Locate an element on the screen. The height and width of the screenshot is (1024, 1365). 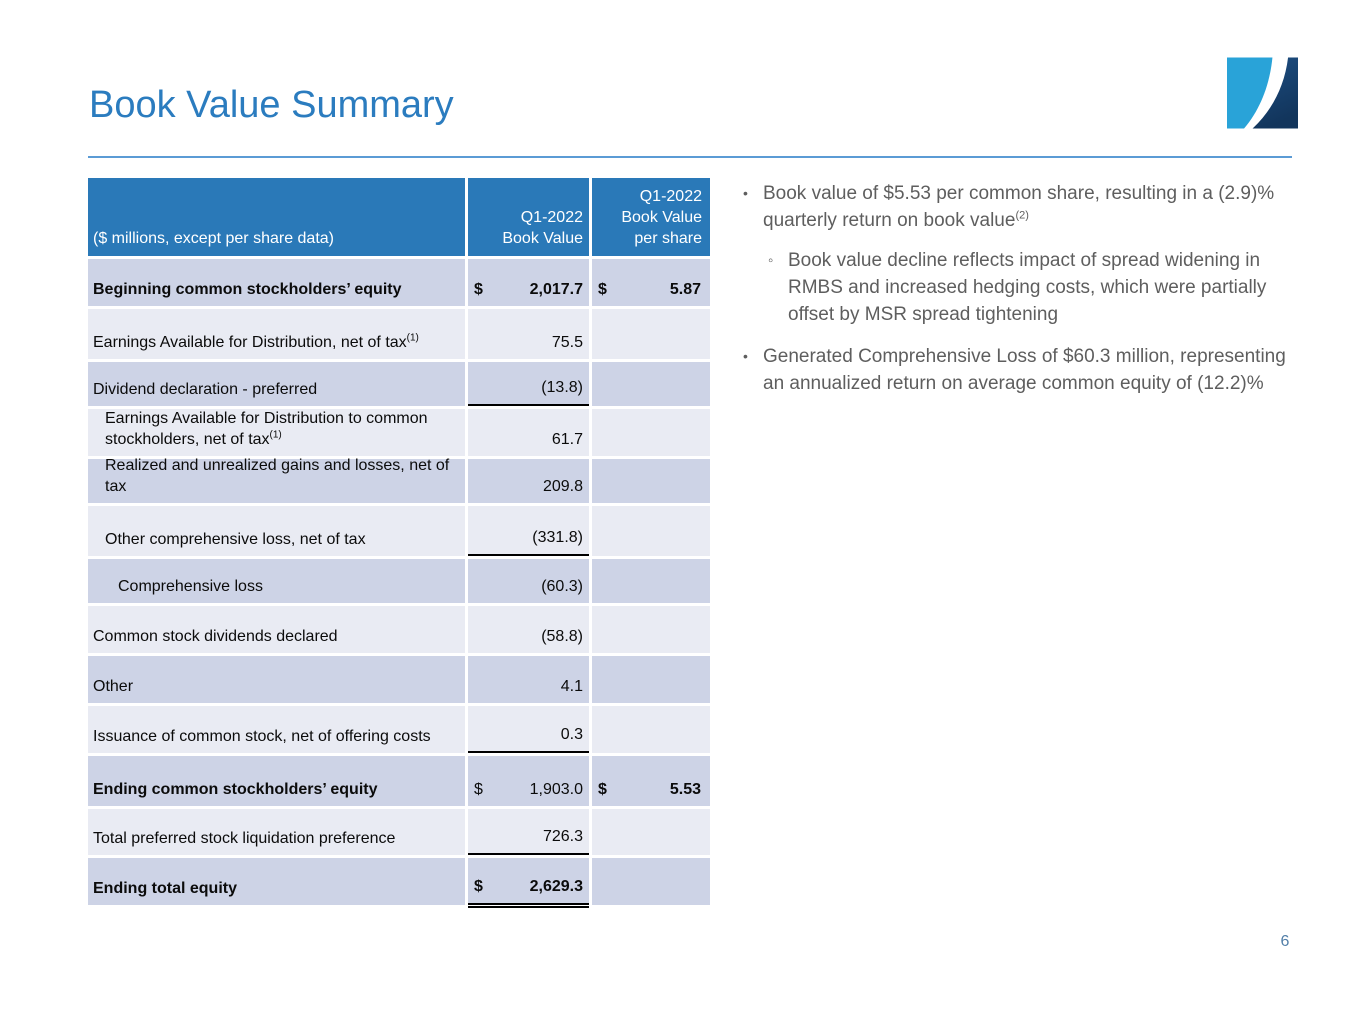
value-number: (58.8) is located at coordinates (562, 636).